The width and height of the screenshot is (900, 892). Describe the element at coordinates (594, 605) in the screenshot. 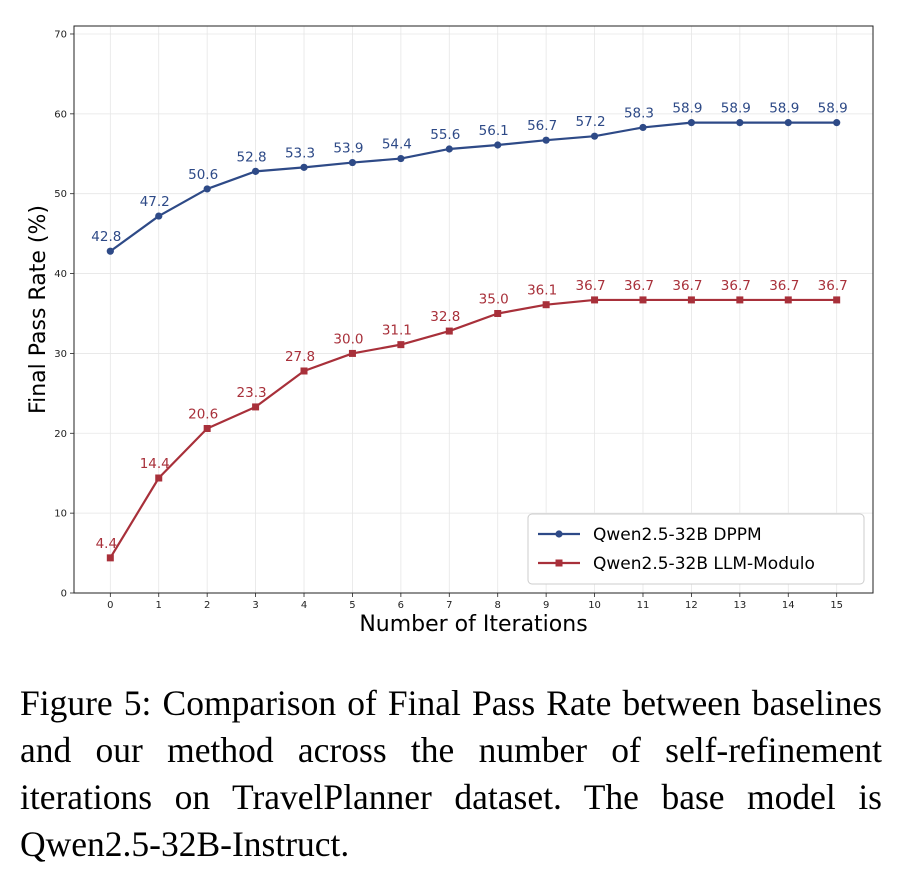

I see `x-tick-label: 10` at that location.